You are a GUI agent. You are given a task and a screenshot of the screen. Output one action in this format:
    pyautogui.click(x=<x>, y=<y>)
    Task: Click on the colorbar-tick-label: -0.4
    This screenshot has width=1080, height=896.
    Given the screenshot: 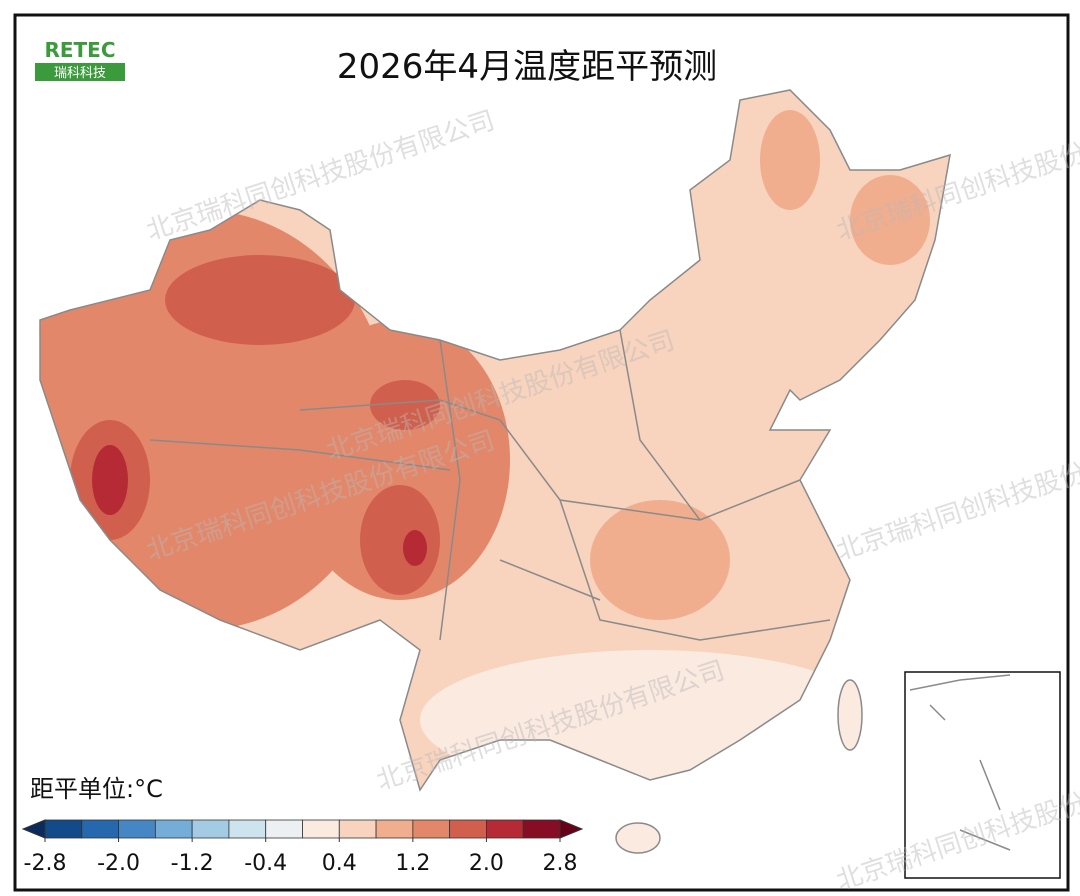 What is the action you would take?
    pyautogui.click(x=265, y=863)
    